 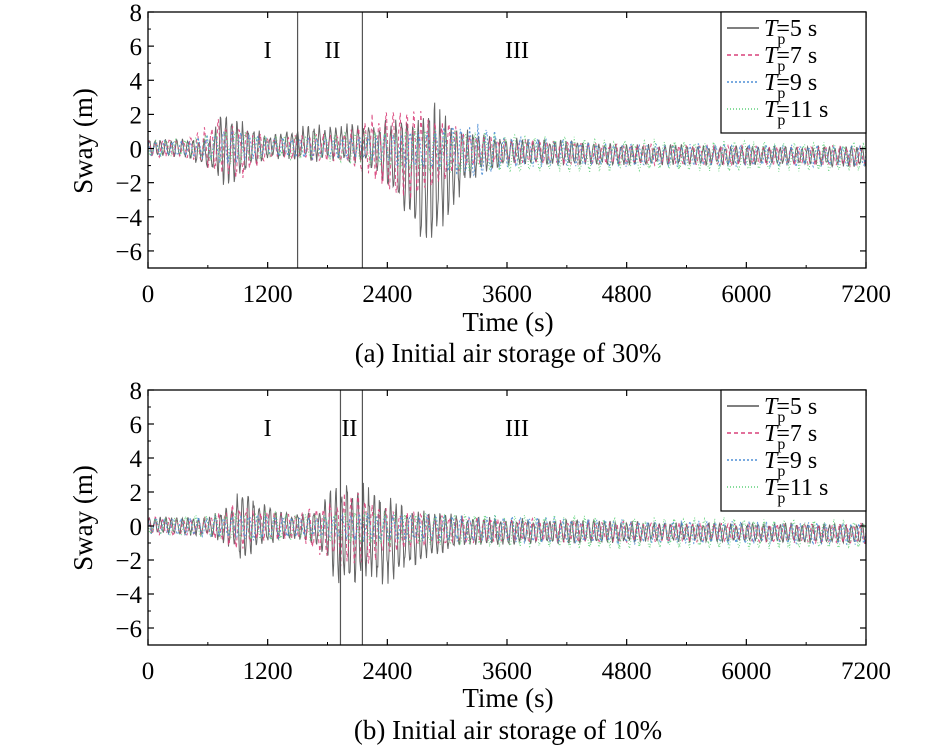 What do you see at coordinates (508, 353) in the screenshot?
I see `caption-a: (a) Initial air storage of 30%` at bounding box center [508, 353].